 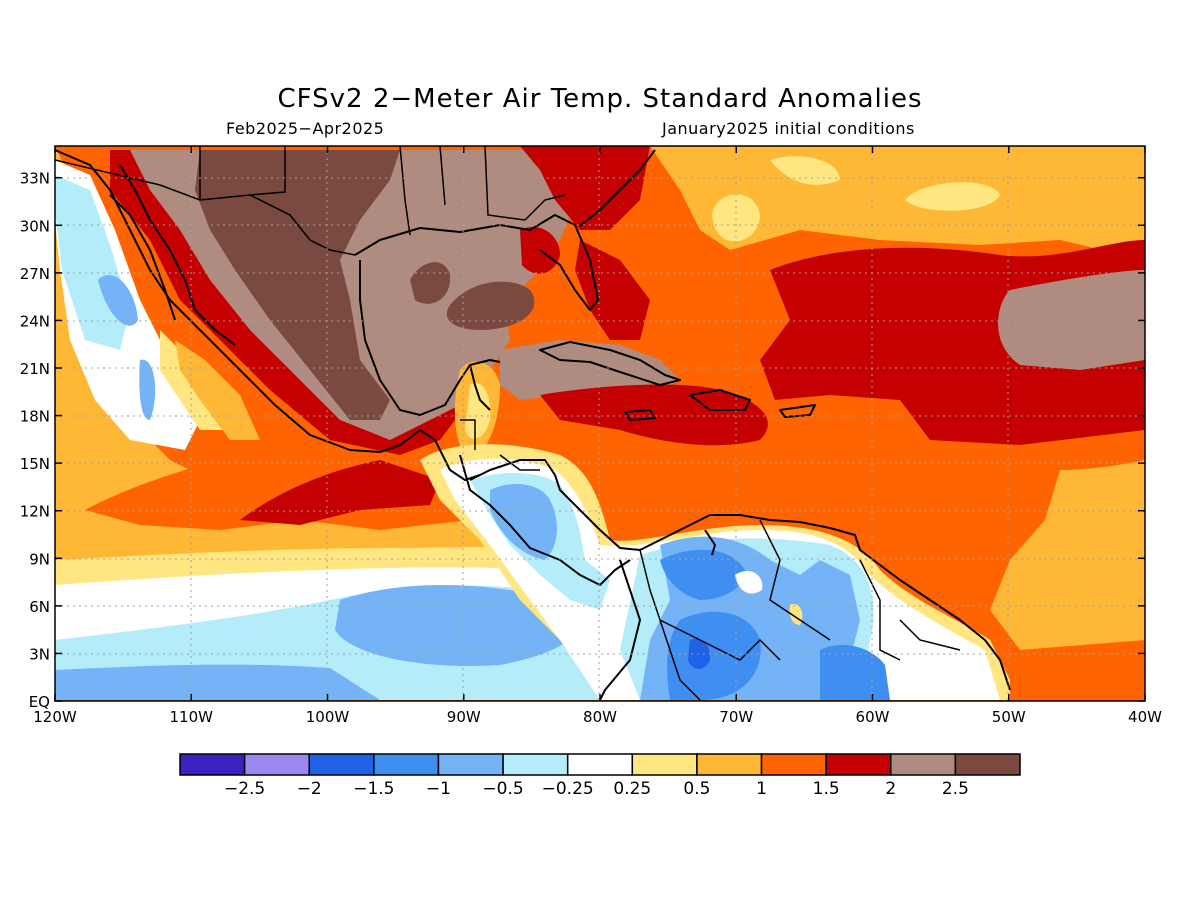 What do you see at coordinates (244, 789) in the screenshot?
I see `colorbar-label: −2.5` at bounding box center [244, 789].